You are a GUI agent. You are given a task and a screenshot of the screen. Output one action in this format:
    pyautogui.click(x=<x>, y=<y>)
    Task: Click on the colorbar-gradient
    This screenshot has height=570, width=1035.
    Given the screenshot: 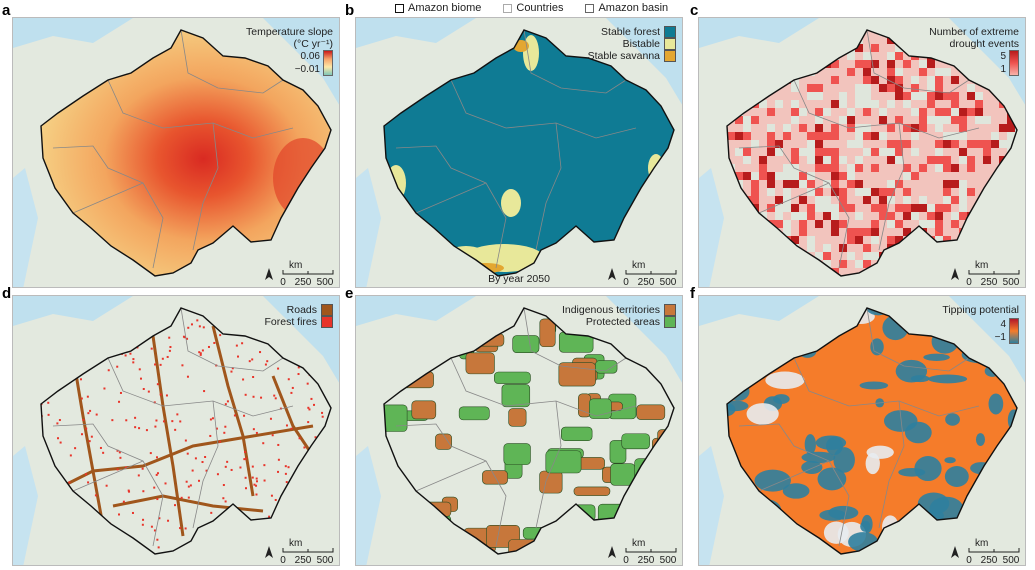 What is the action you would take?
    pyautogui.click(x=1014, y=63)
    